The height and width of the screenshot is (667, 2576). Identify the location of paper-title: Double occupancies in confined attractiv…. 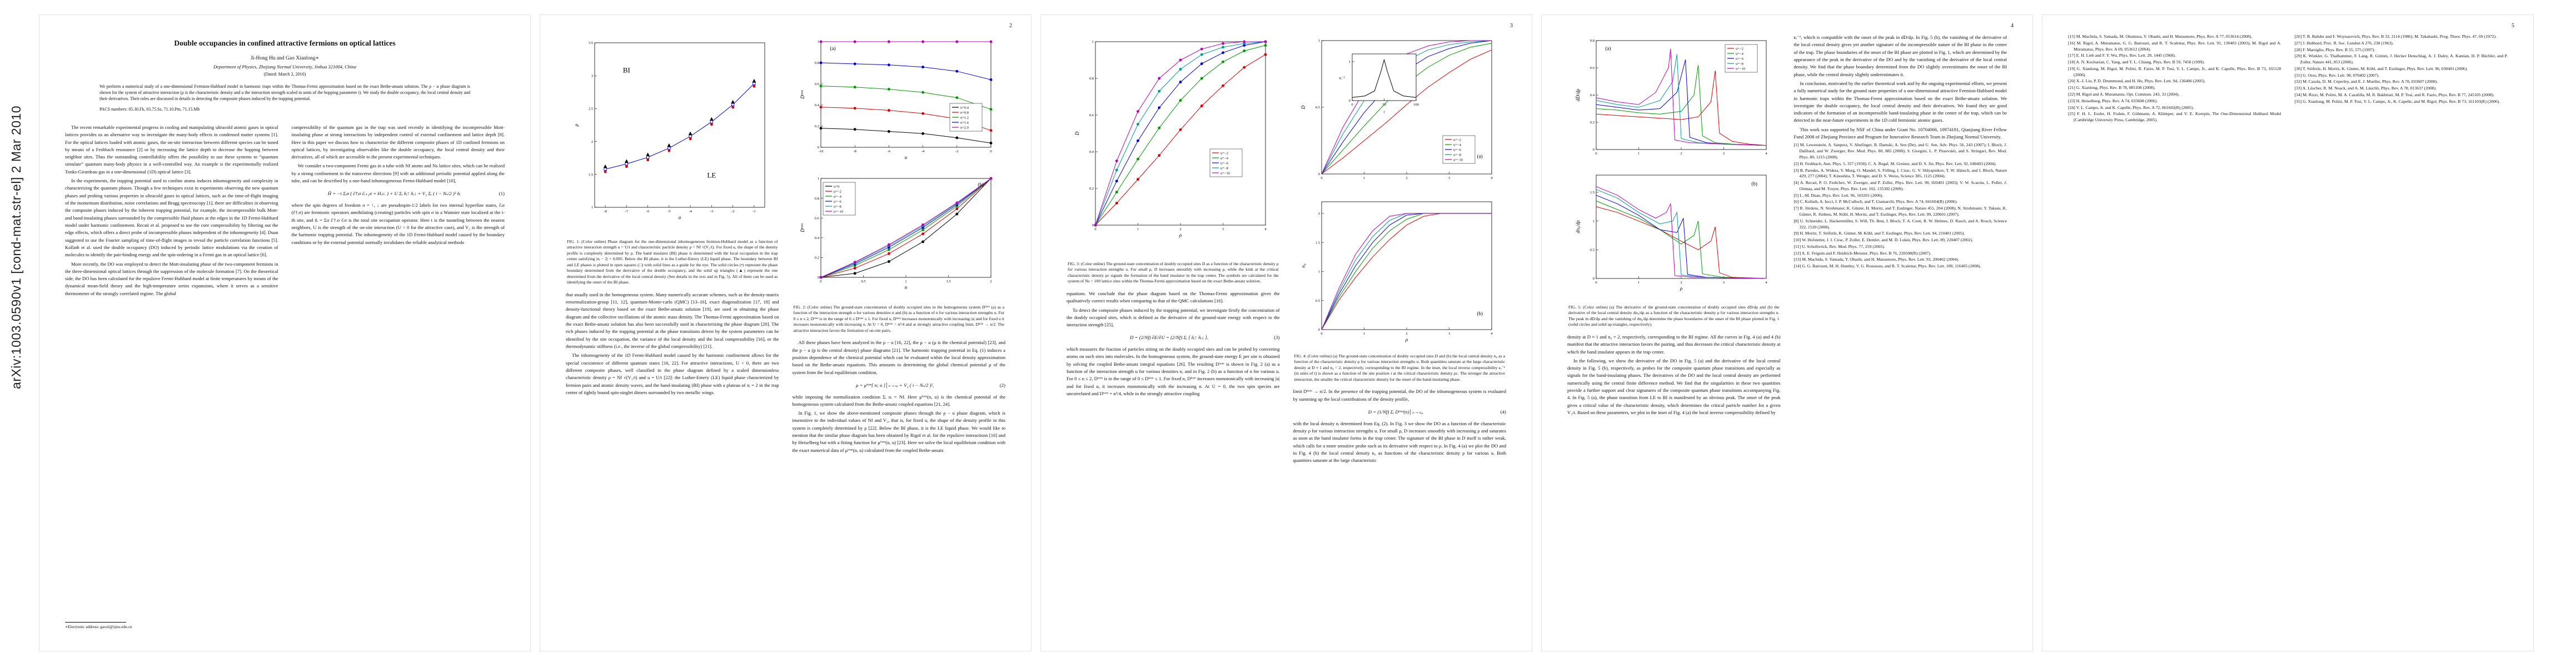
(285, 43).